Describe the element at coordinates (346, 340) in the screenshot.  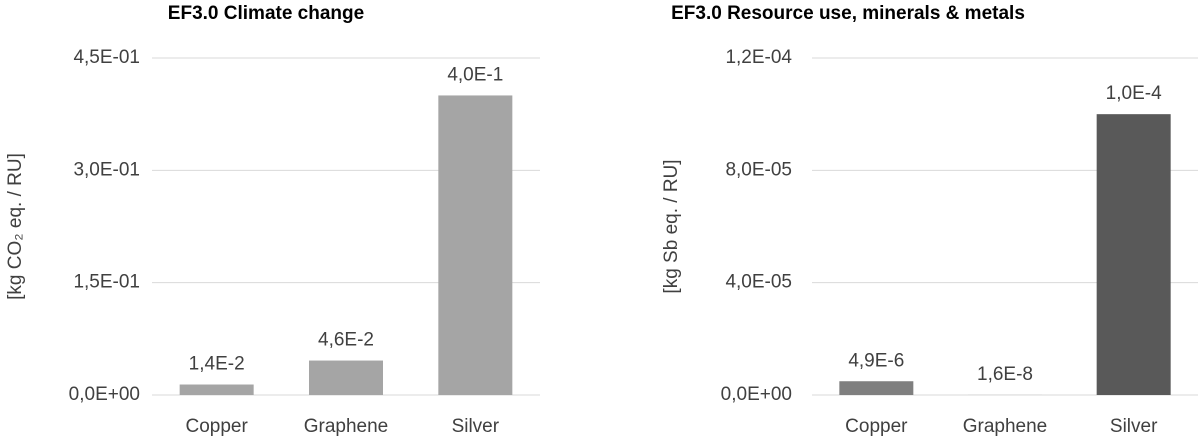
I see `value-label: 4,6E-2` at that location.